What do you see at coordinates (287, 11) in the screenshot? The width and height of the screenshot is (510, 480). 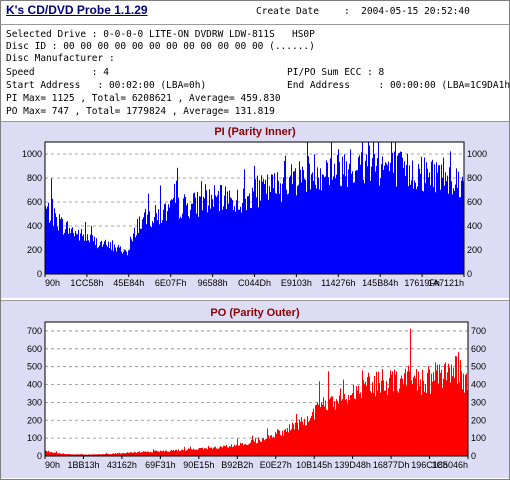 I see `create-date-label: Create Date` at bounding box center [287, 11].